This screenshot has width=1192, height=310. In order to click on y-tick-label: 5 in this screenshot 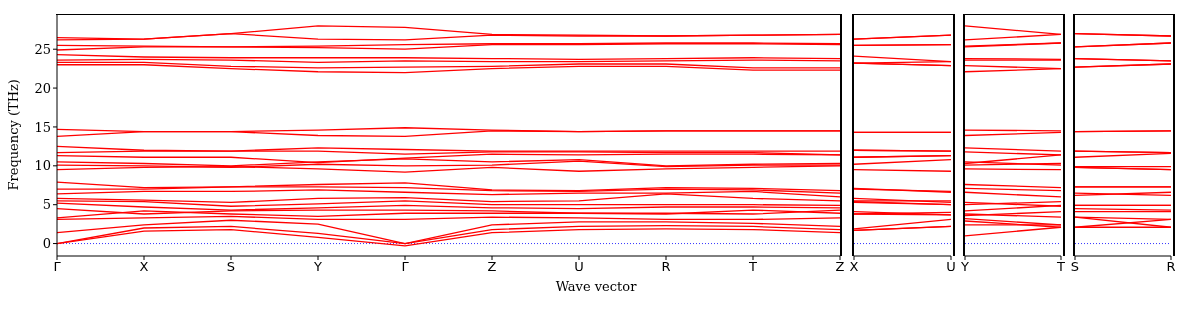, I will do `click(46, 205)`.